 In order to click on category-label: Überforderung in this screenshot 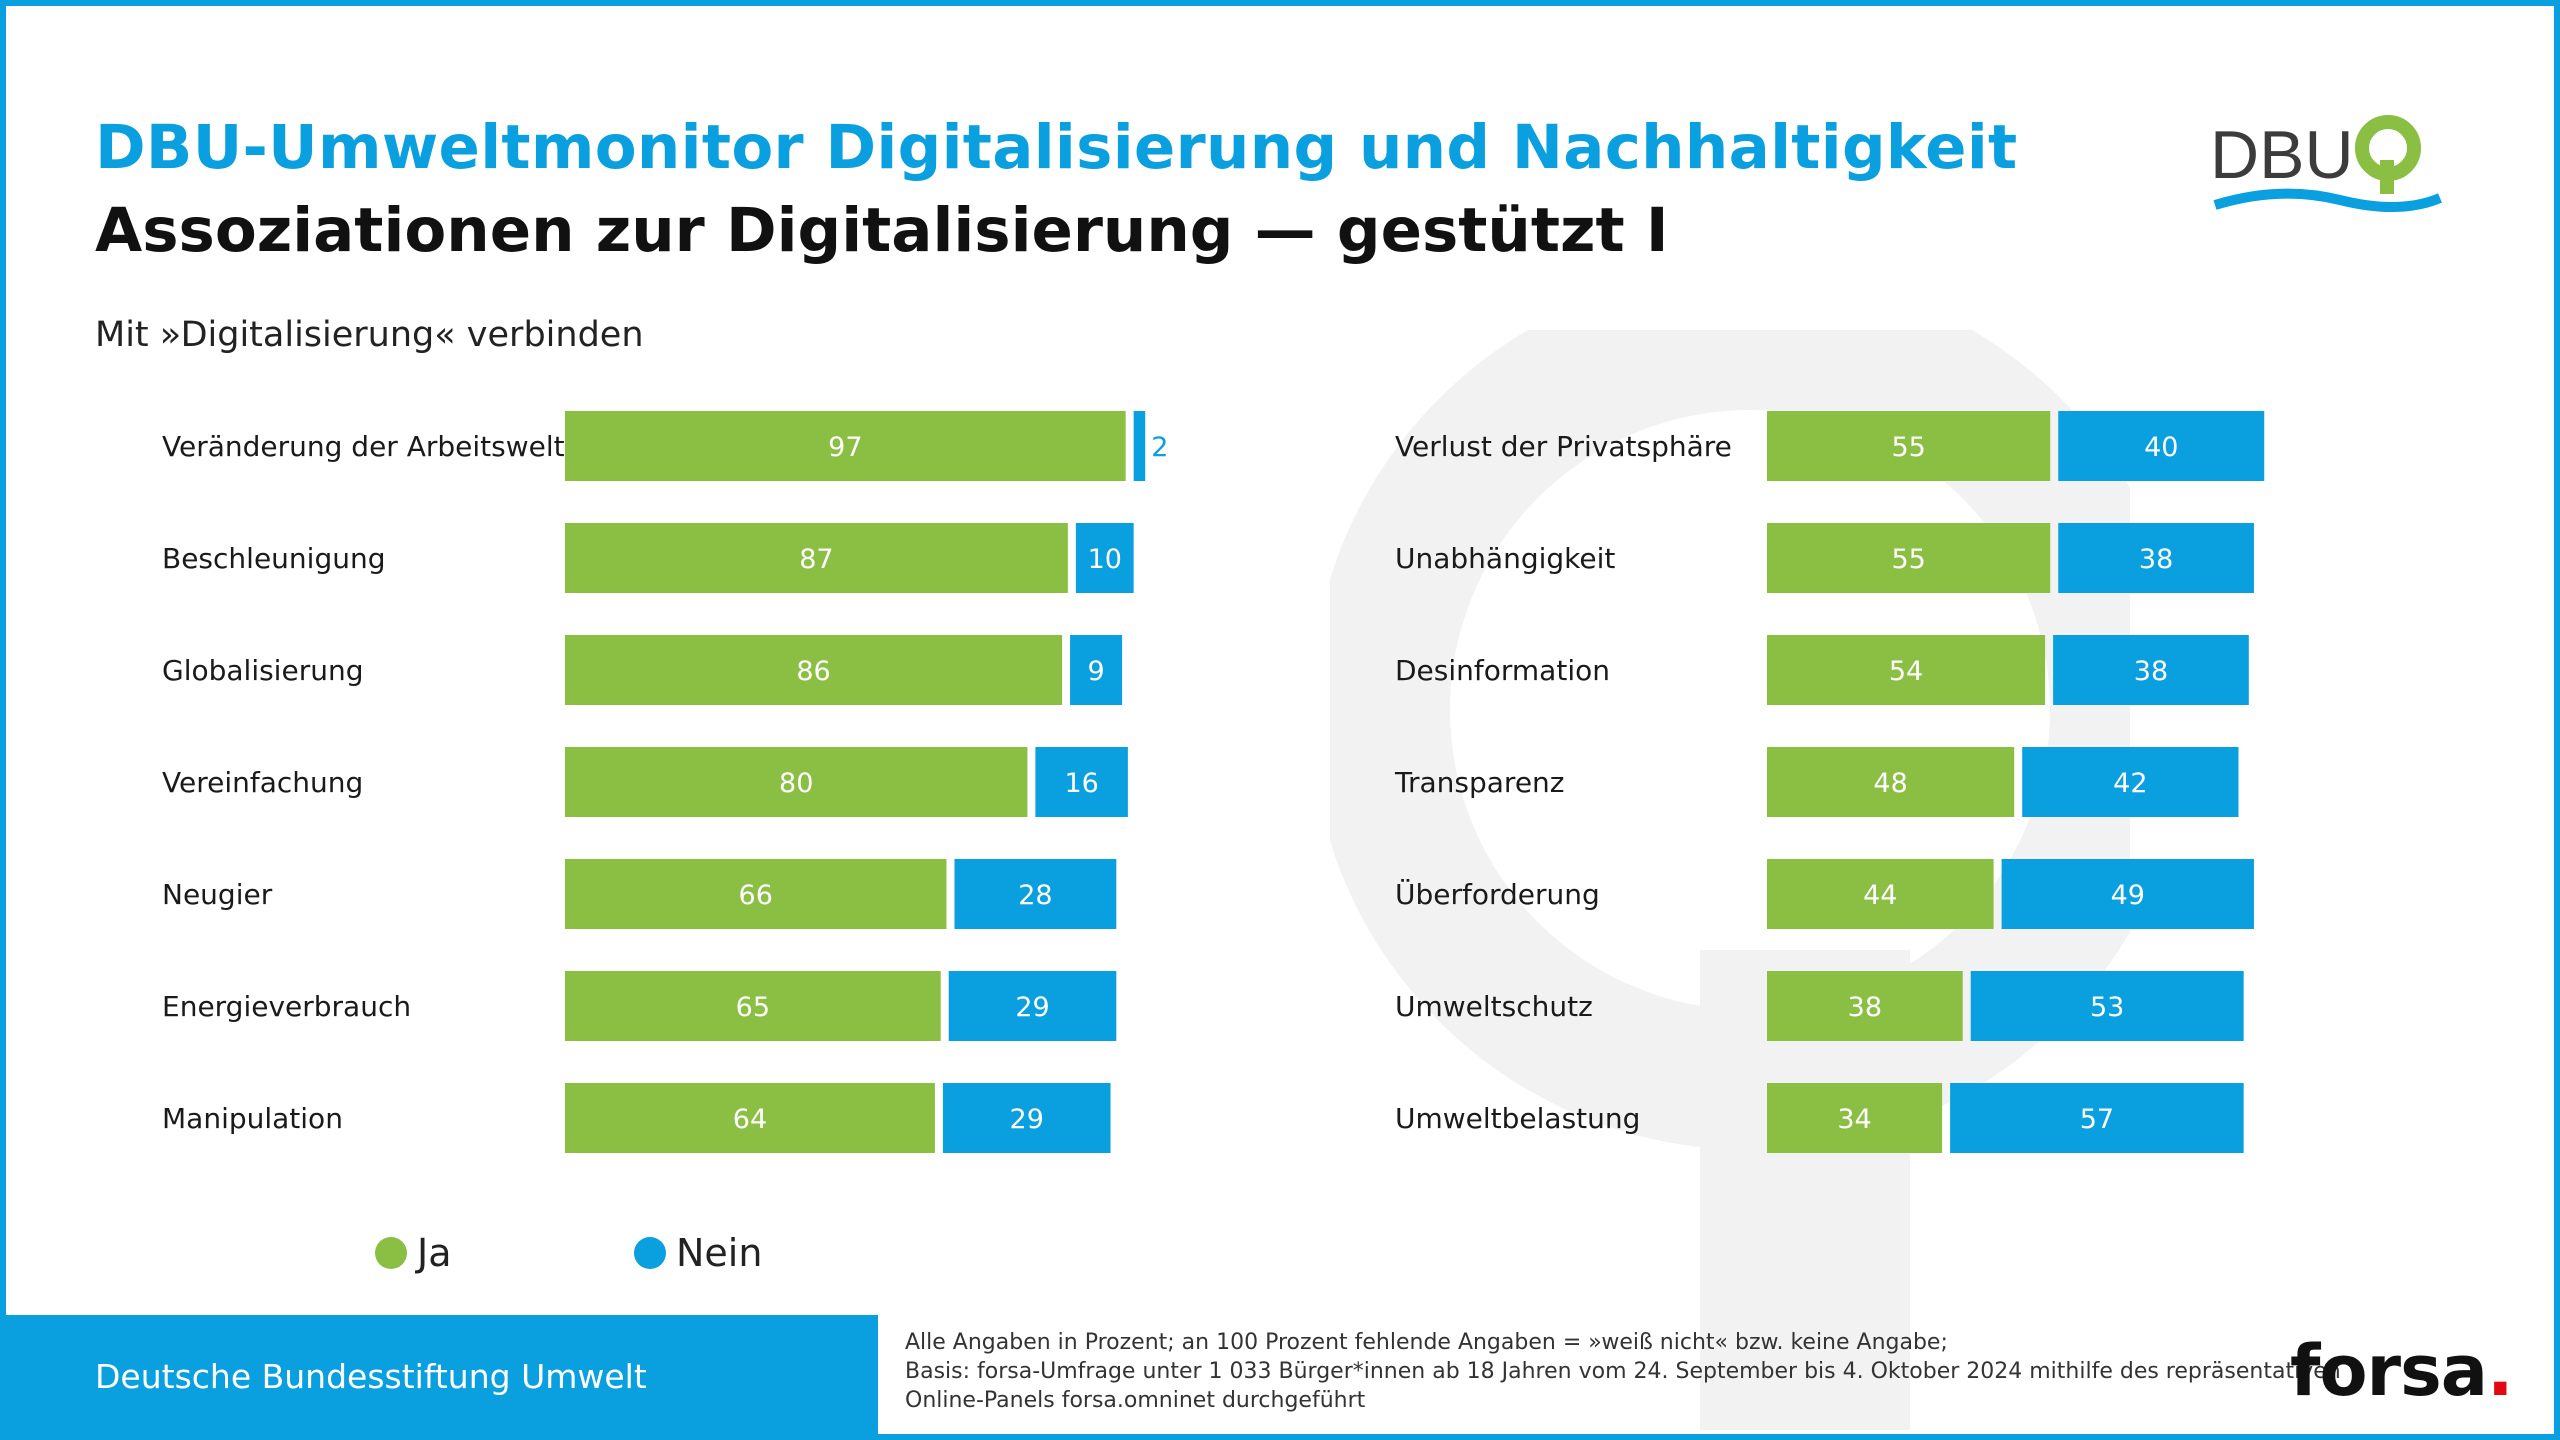, I will do `click(1497, 894)`.